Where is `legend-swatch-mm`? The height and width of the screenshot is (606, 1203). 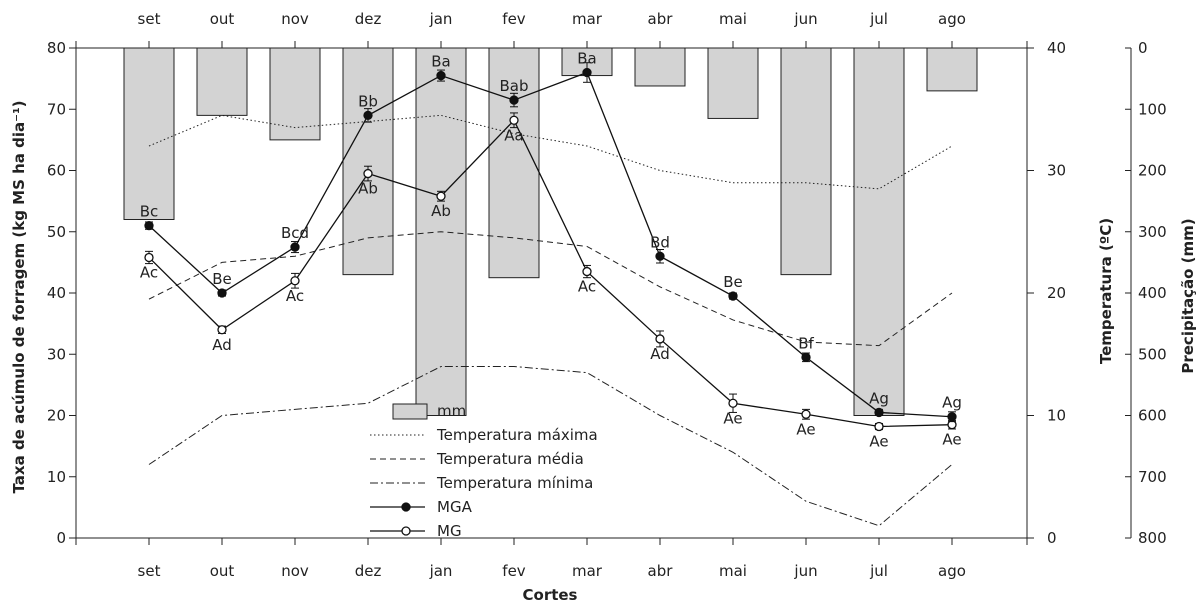 legend-swatch-mm is located at coordinates (410, 411).